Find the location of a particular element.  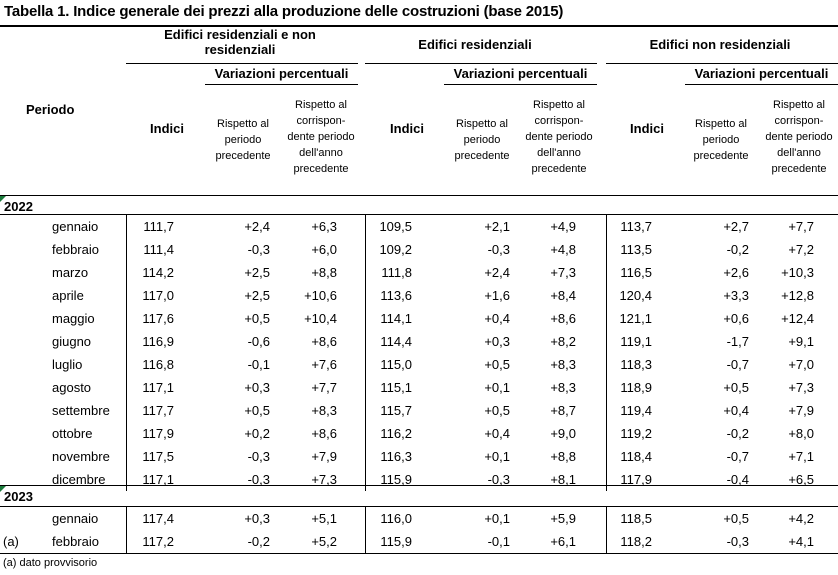

value-cell: -1,7 is located at coordinates (737, 341).